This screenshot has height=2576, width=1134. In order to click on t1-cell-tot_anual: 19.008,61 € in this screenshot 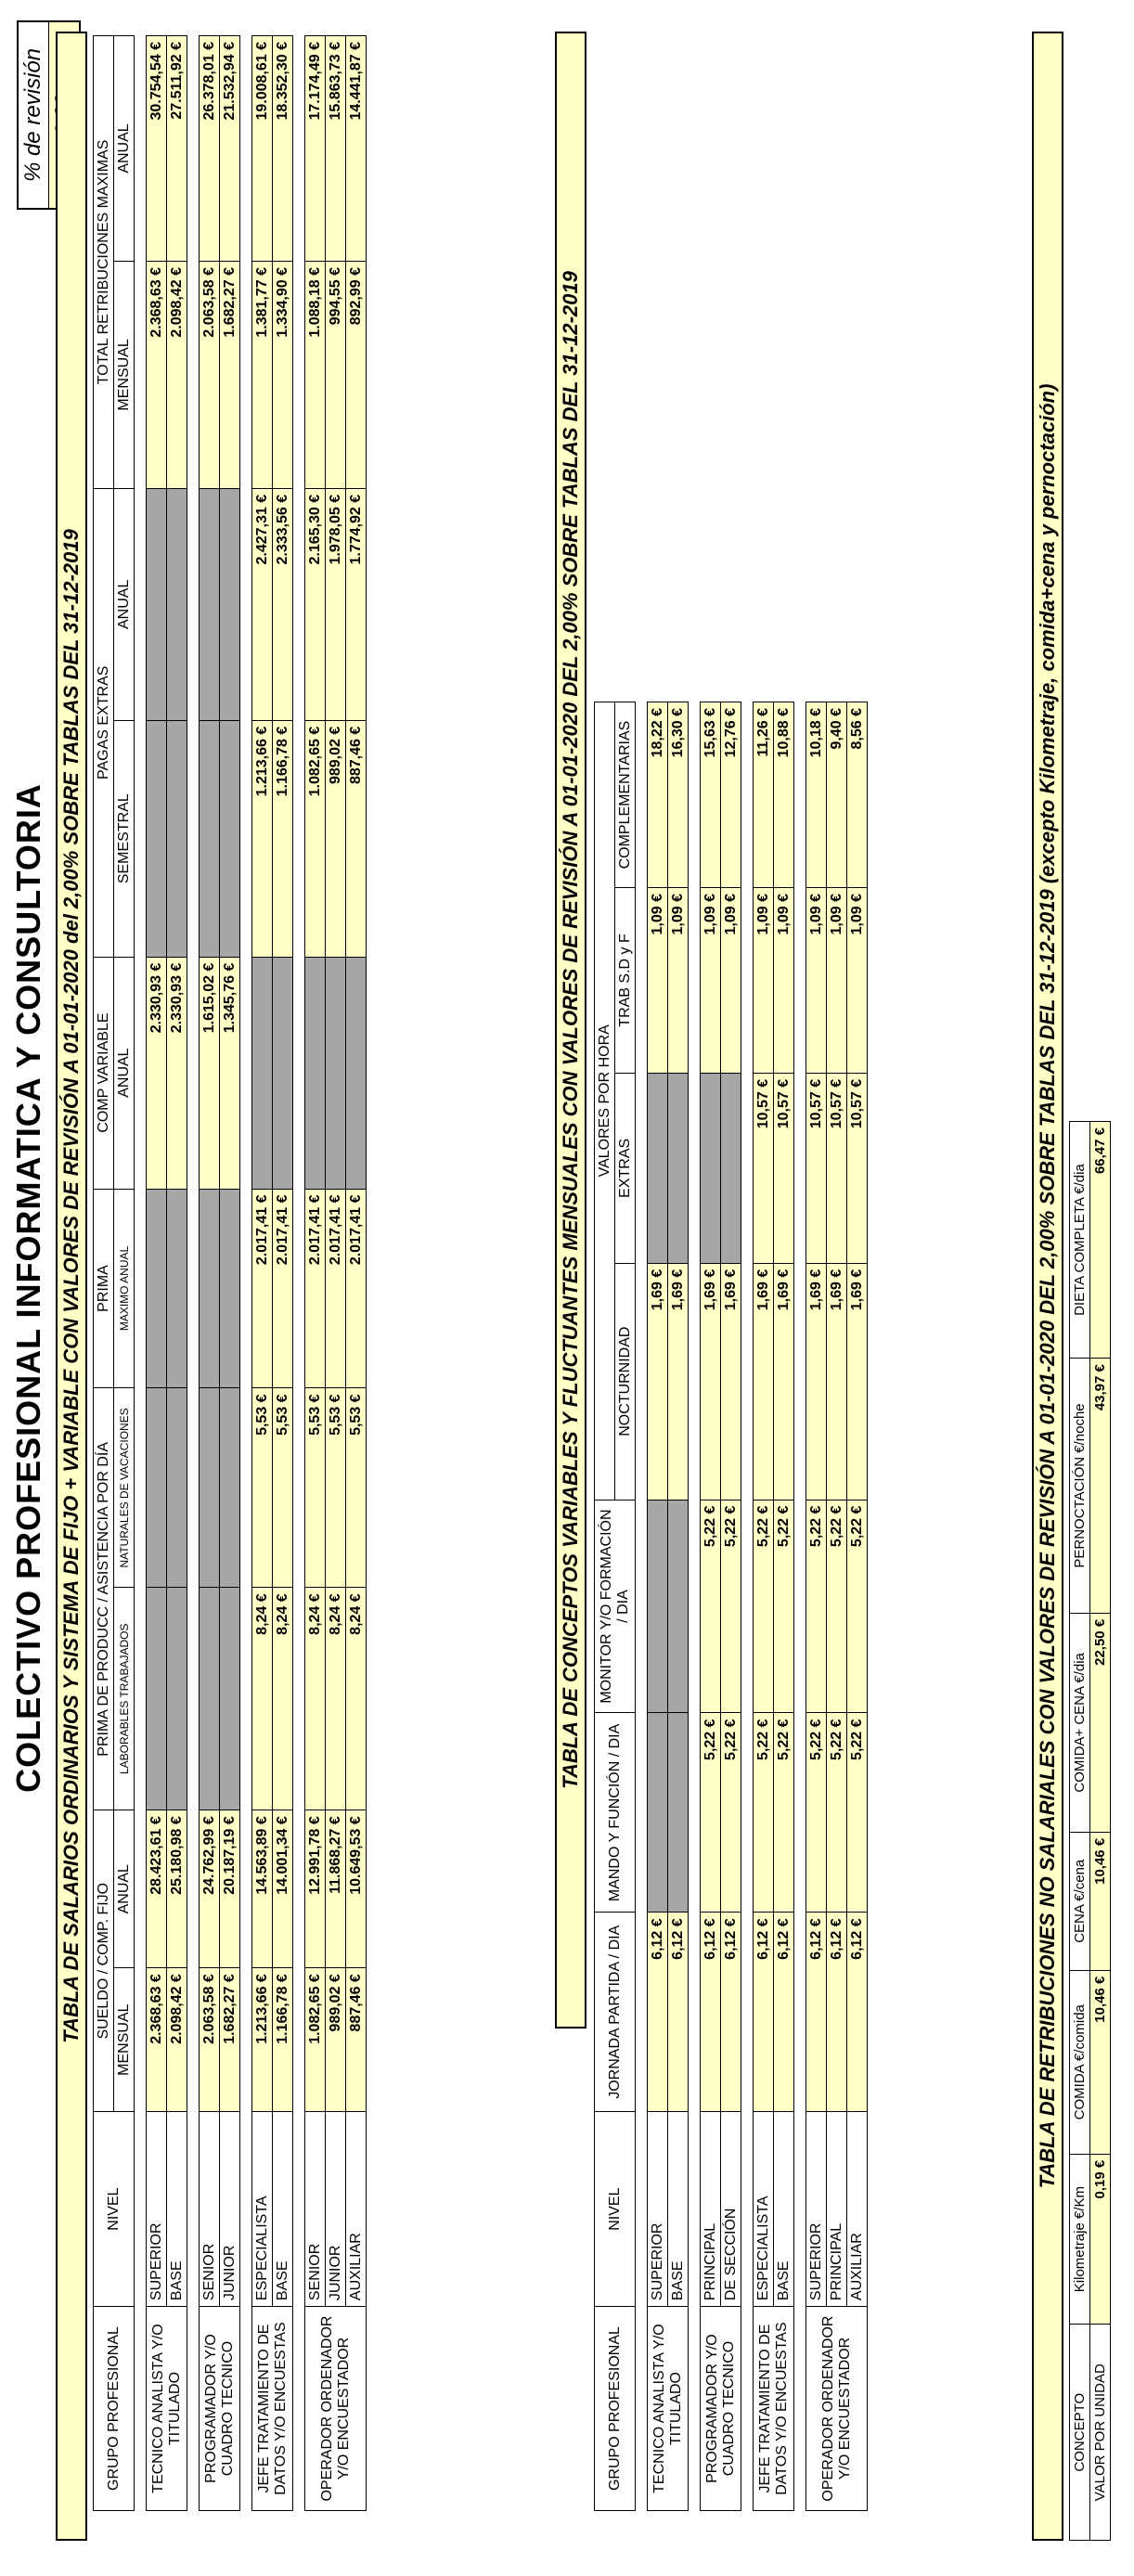, I will do `click(262, 148)`.